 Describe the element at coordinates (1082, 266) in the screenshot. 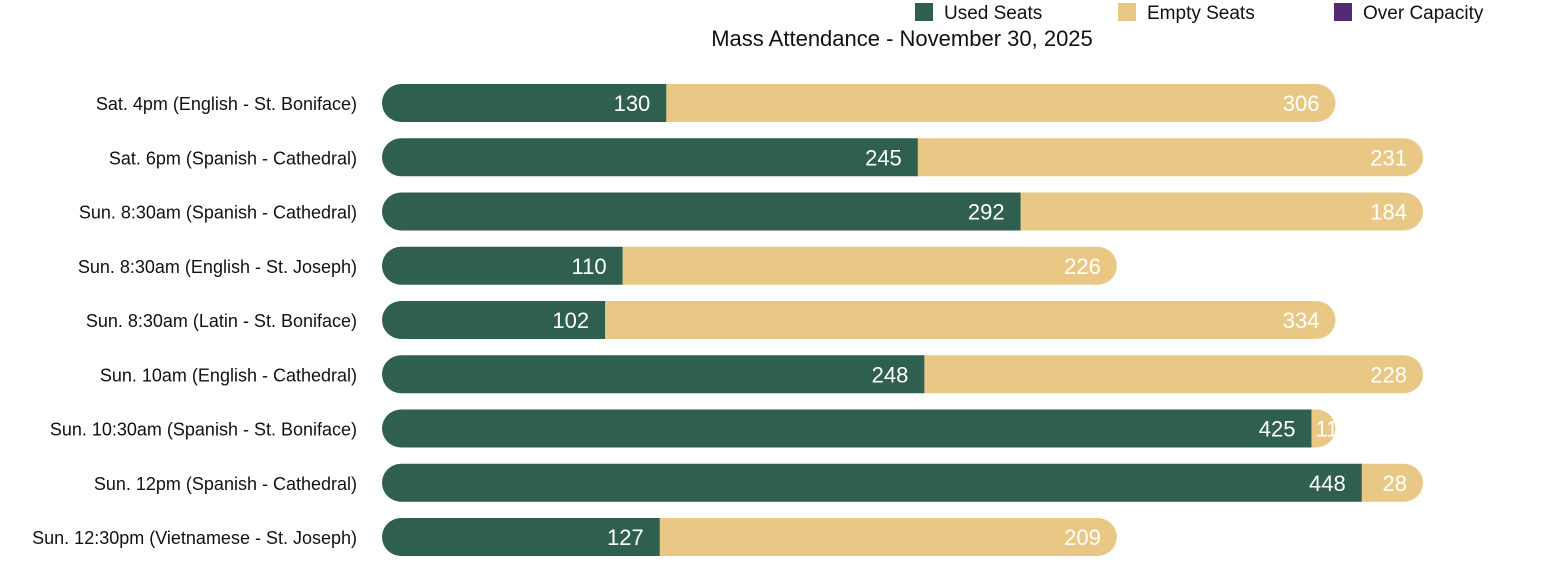

I see `empty-seats-value-label: 226` at that location.